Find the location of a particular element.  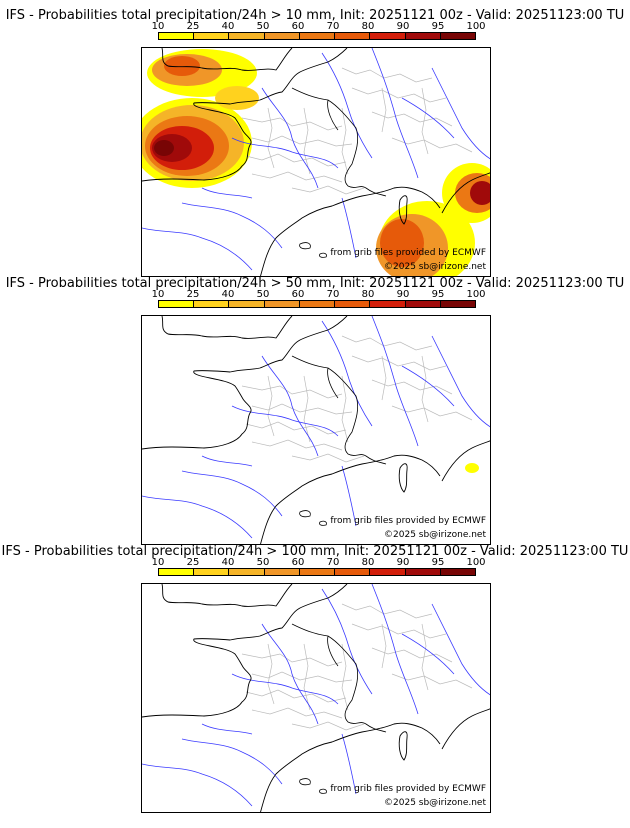

scale-tick-label: 80 is located at coordinates (368, 562).